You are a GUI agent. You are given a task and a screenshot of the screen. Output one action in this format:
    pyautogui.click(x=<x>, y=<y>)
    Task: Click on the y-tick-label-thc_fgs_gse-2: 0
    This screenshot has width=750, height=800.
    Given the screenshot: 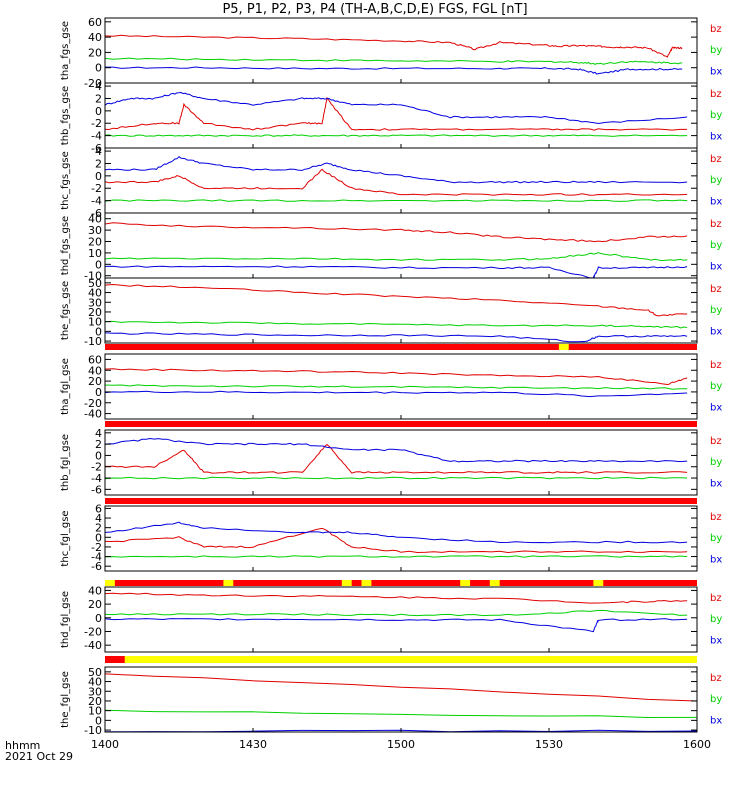 What is the action you would take?
    pyautogui.click(x=98, y=176)
    